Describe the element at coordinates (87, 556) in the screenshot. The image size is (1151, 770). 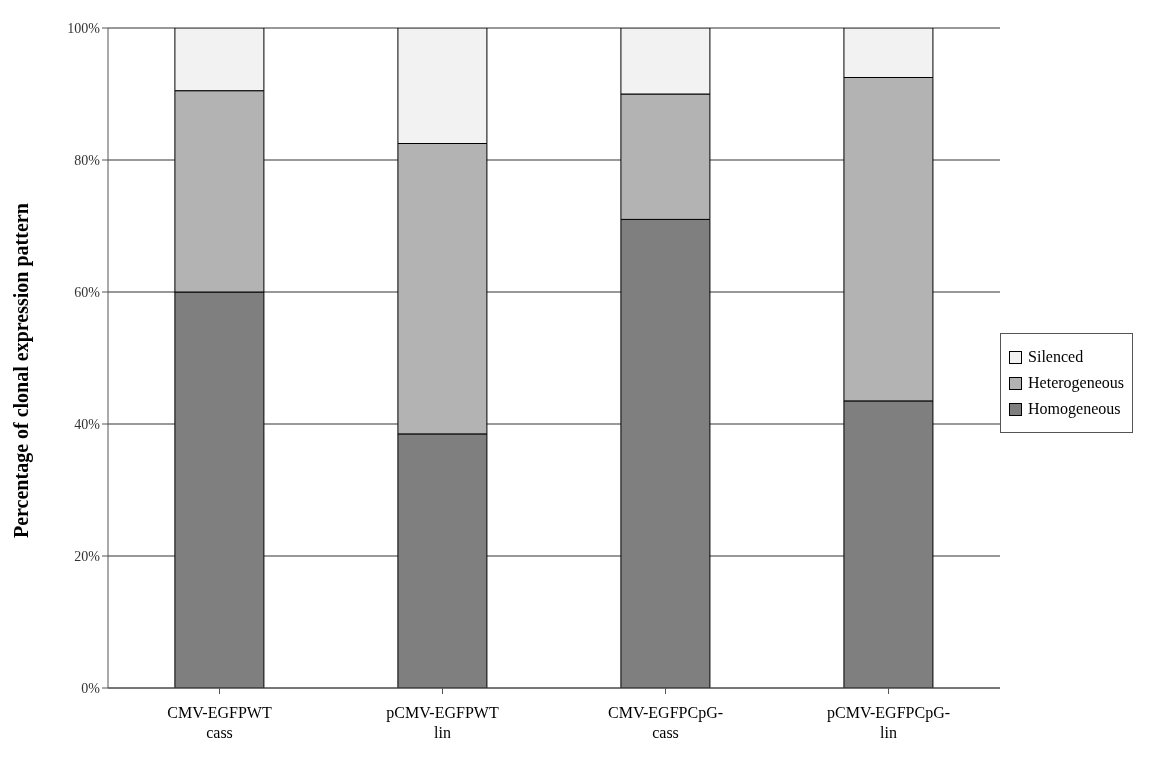
I see `y-tick-label: 20%` at that location.